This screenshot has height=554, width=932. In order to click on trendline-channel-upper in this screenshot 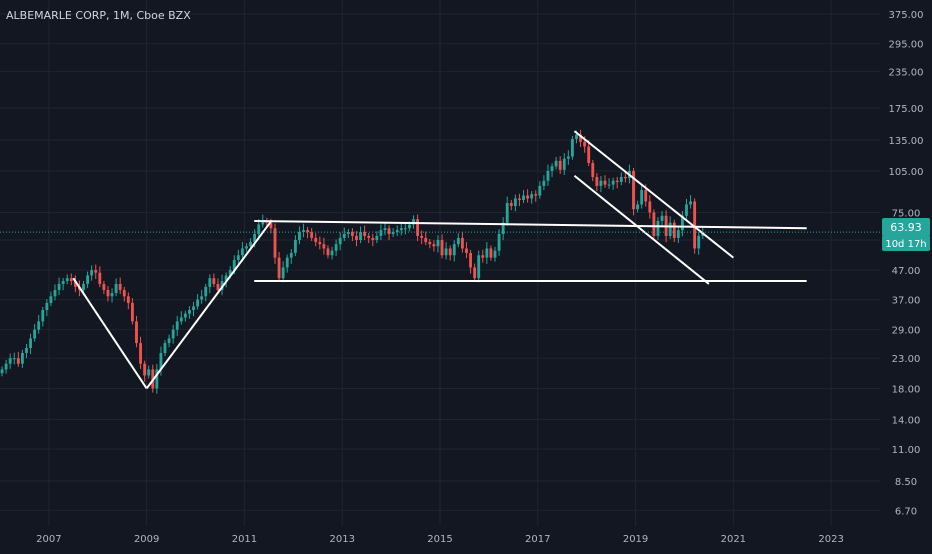, I will do `click(653, 194)`.